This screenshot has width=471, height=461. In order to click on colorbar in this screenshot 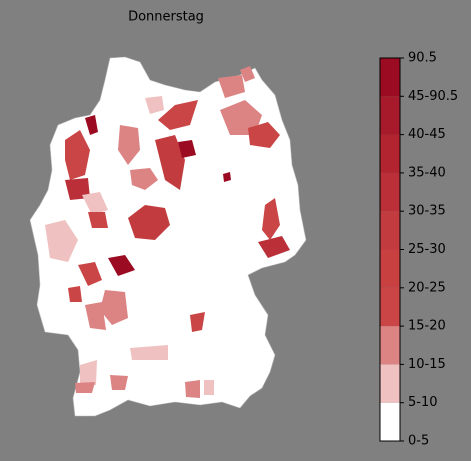, I will do `click(392, 249)`.